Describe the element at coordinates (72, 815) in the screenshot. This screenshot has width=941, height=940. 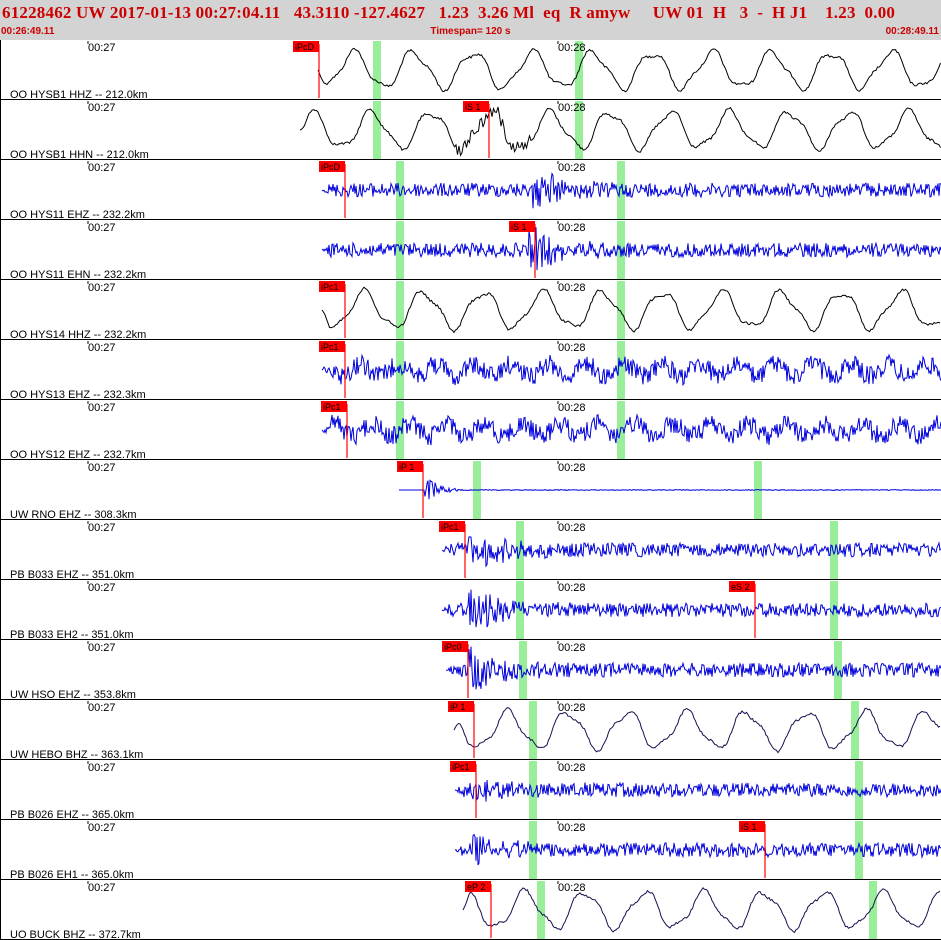
I see `station-label: PB B026 EHZ -- 365.0km` at that location.